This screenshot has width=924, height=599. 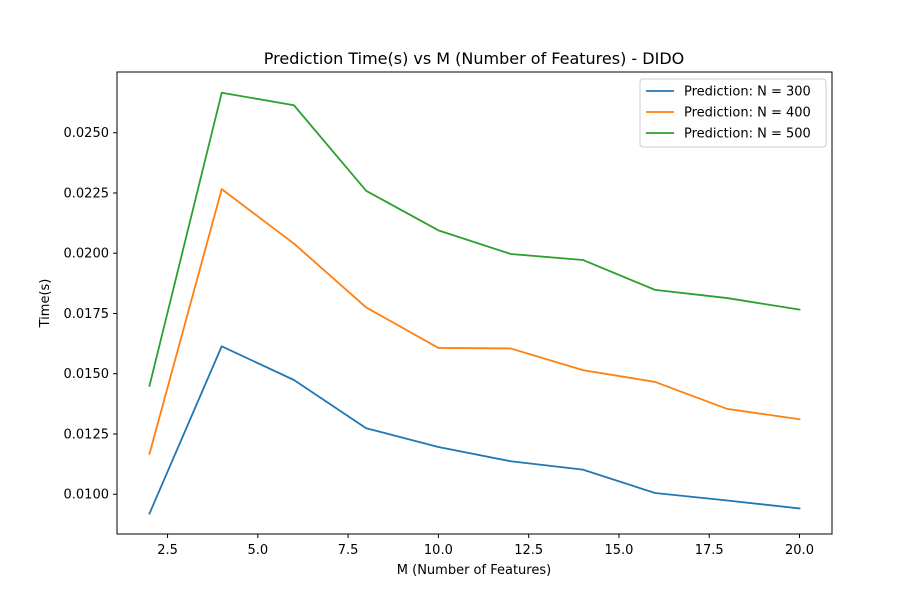 What do you see at coordinates (618, 550) in the screenshot?
I see `x-tick-label: 15.0` at bounding box center [618, 550].